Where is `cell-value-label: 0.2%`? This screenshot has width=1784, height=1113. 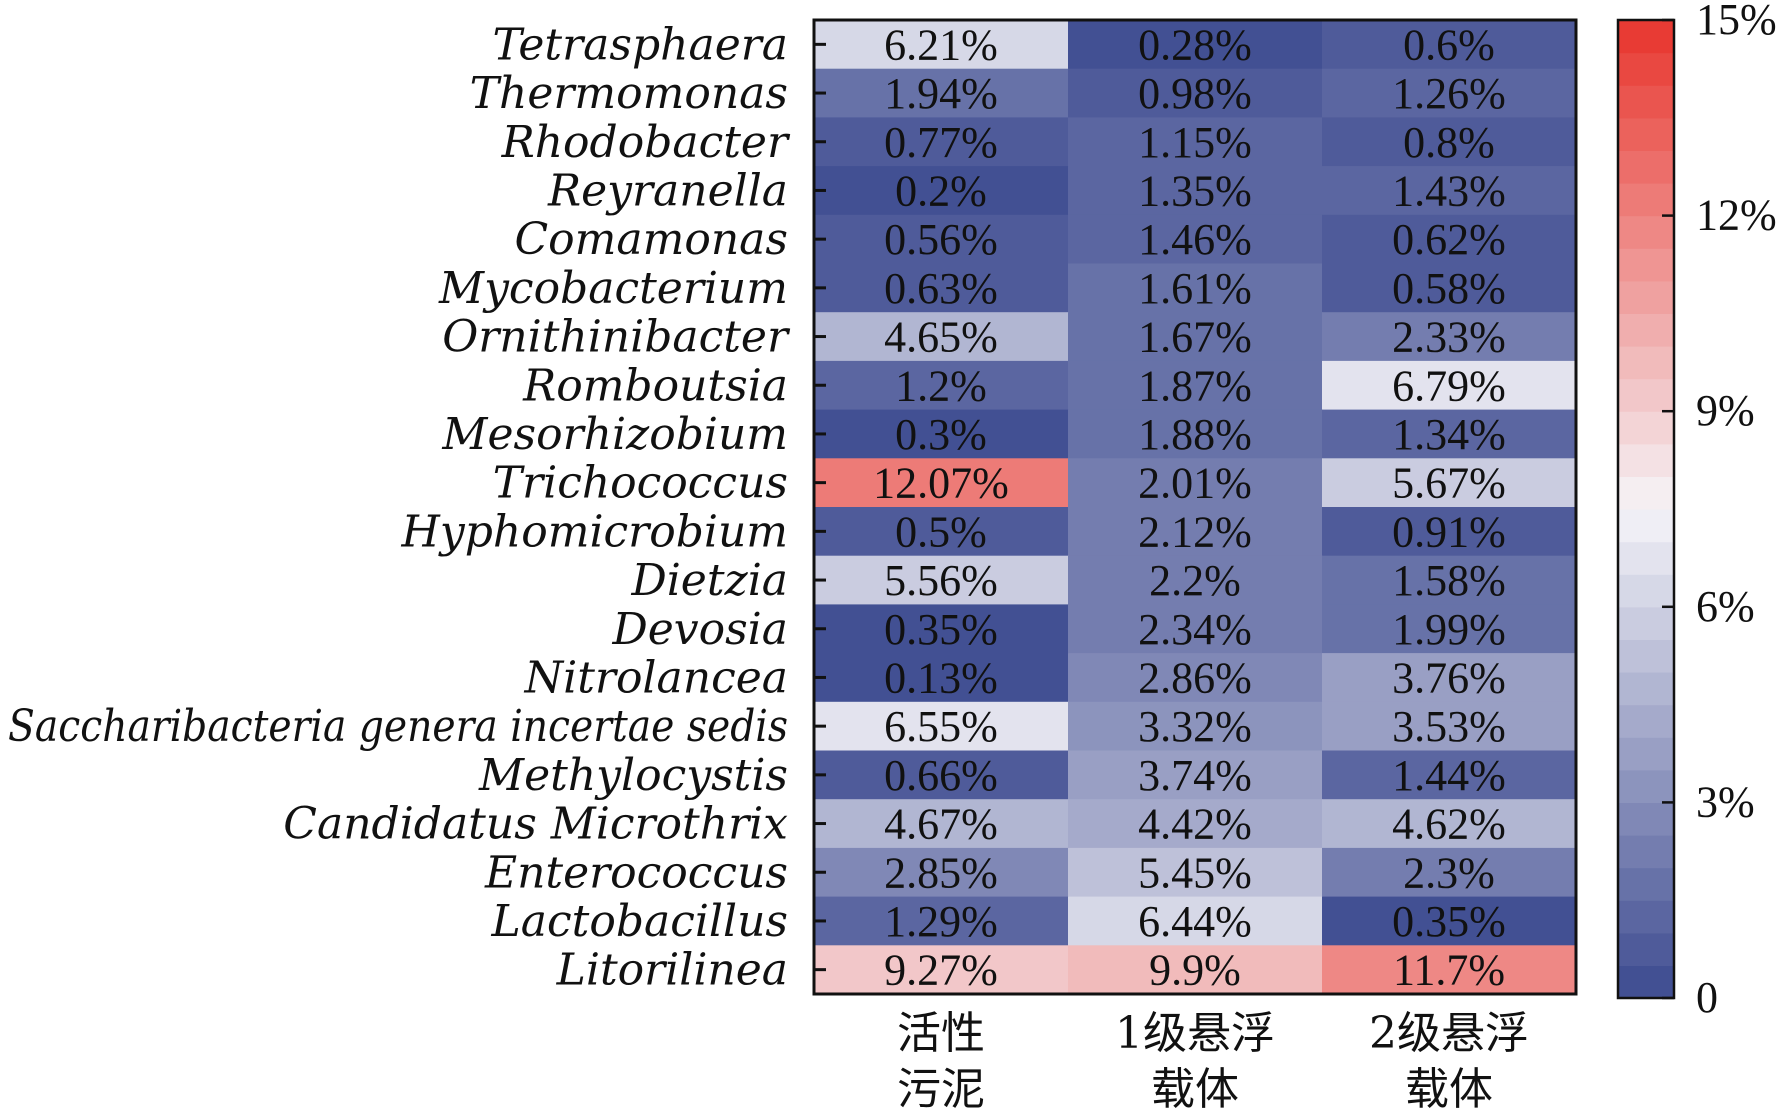
cell-value-label: 0.2% is located at coordinates (941, 190).